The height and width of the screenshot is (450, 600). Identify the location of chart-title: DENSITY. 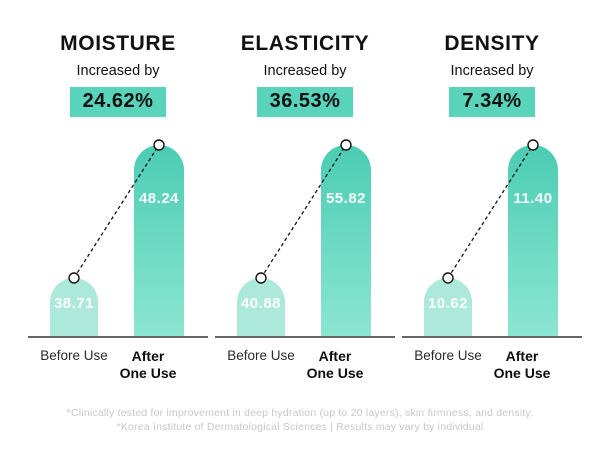
(492, 43).